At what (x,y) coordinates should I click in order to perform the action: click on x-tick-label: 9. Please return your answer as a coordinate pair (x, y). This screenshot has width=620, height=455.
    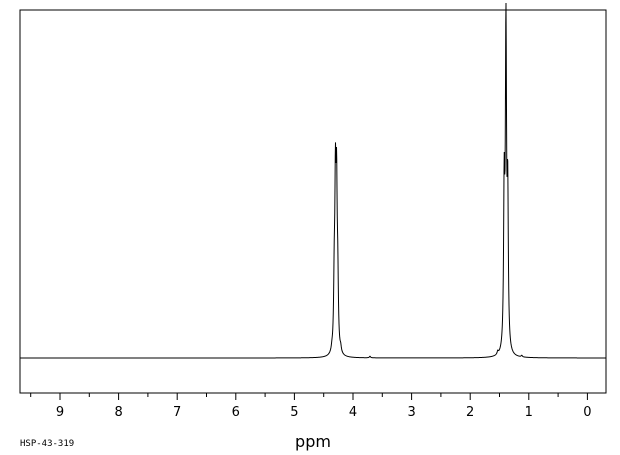
    Looking at the image, I should click on (60, 412).